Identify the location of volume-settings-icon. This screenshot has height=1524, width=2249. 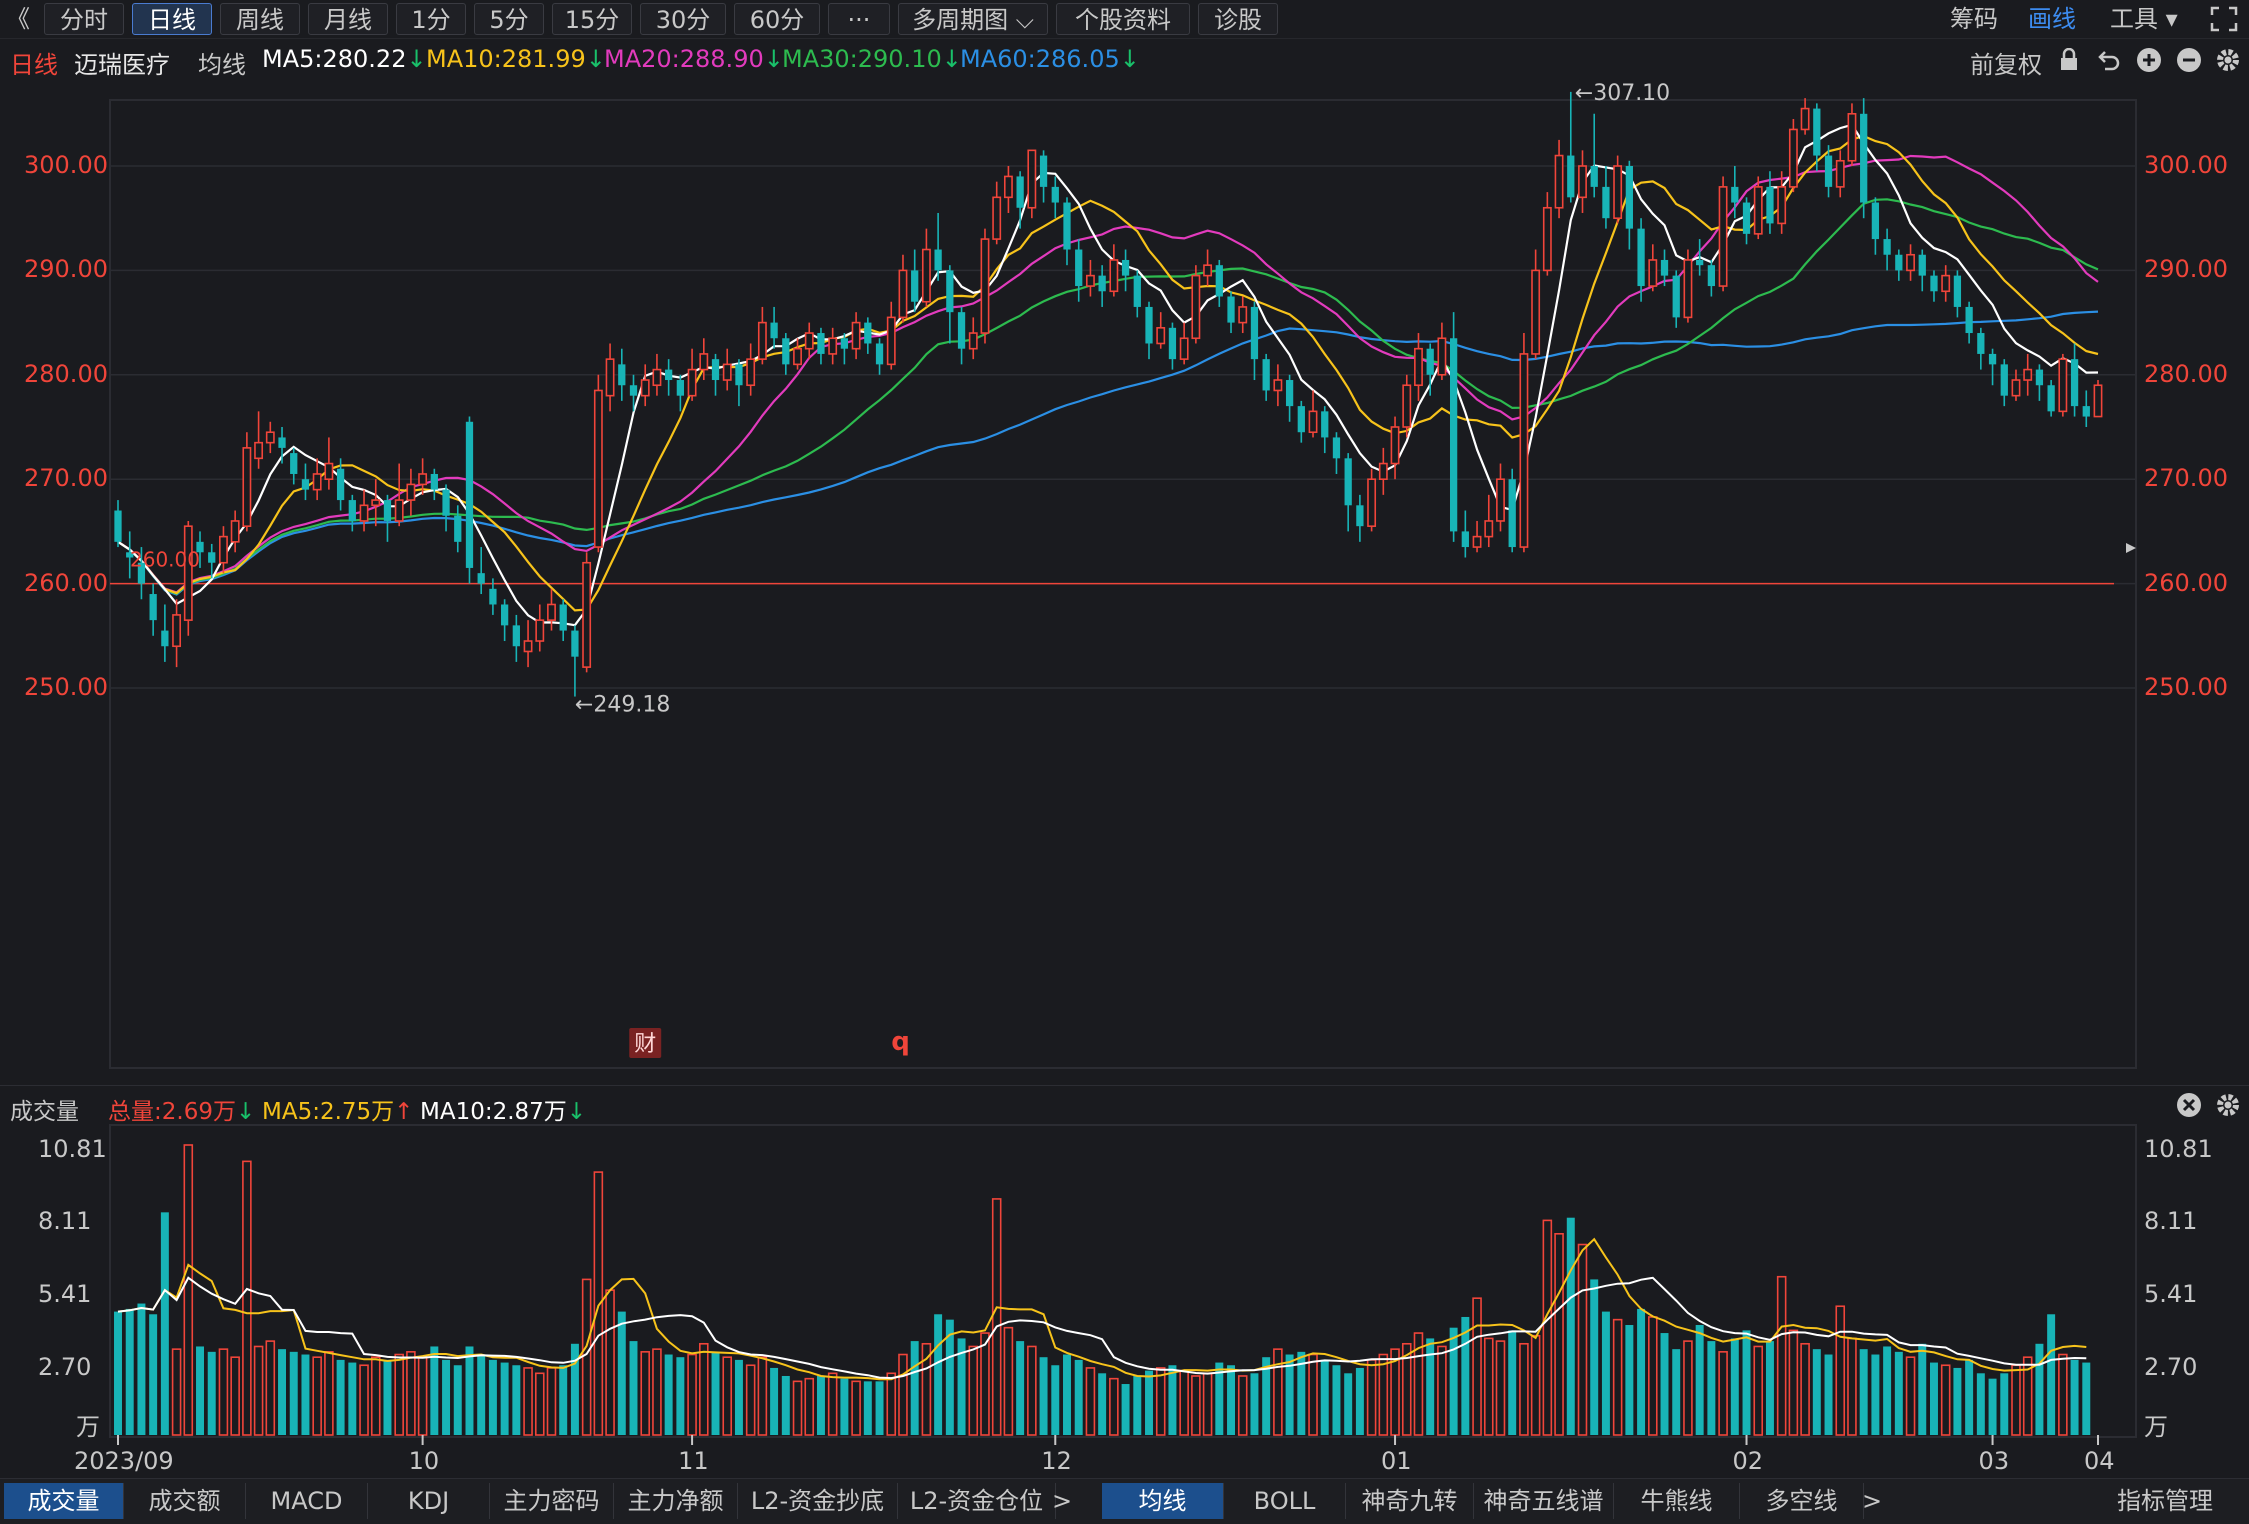
(2228, 1105).